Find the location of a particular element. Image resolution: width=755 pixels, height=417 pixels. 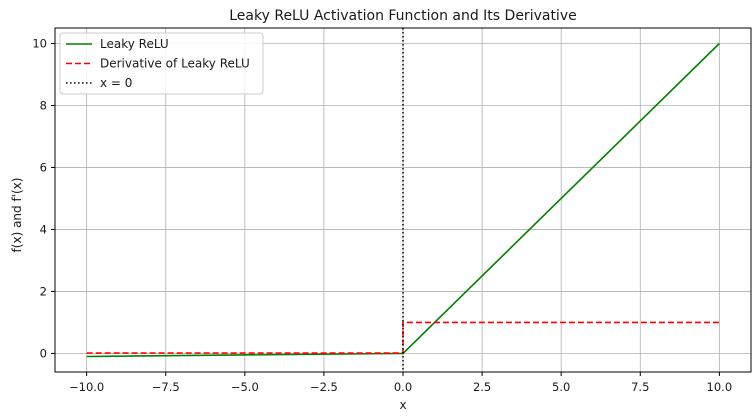

y-axis-label: f(x) and f'(x) is located at coordinates (17, 215).